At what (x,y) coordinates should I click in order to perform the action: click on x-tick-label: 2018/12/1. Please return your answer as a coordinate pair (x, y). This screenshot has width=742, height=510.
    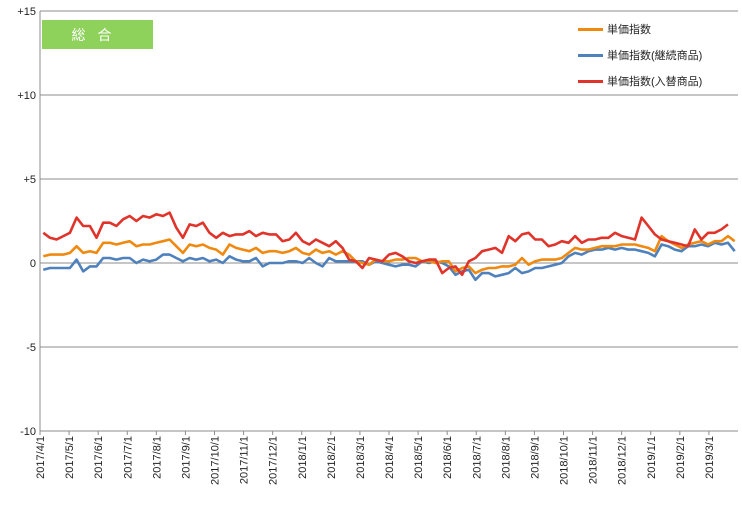
    Looking at the image, I should click on (623, 460).